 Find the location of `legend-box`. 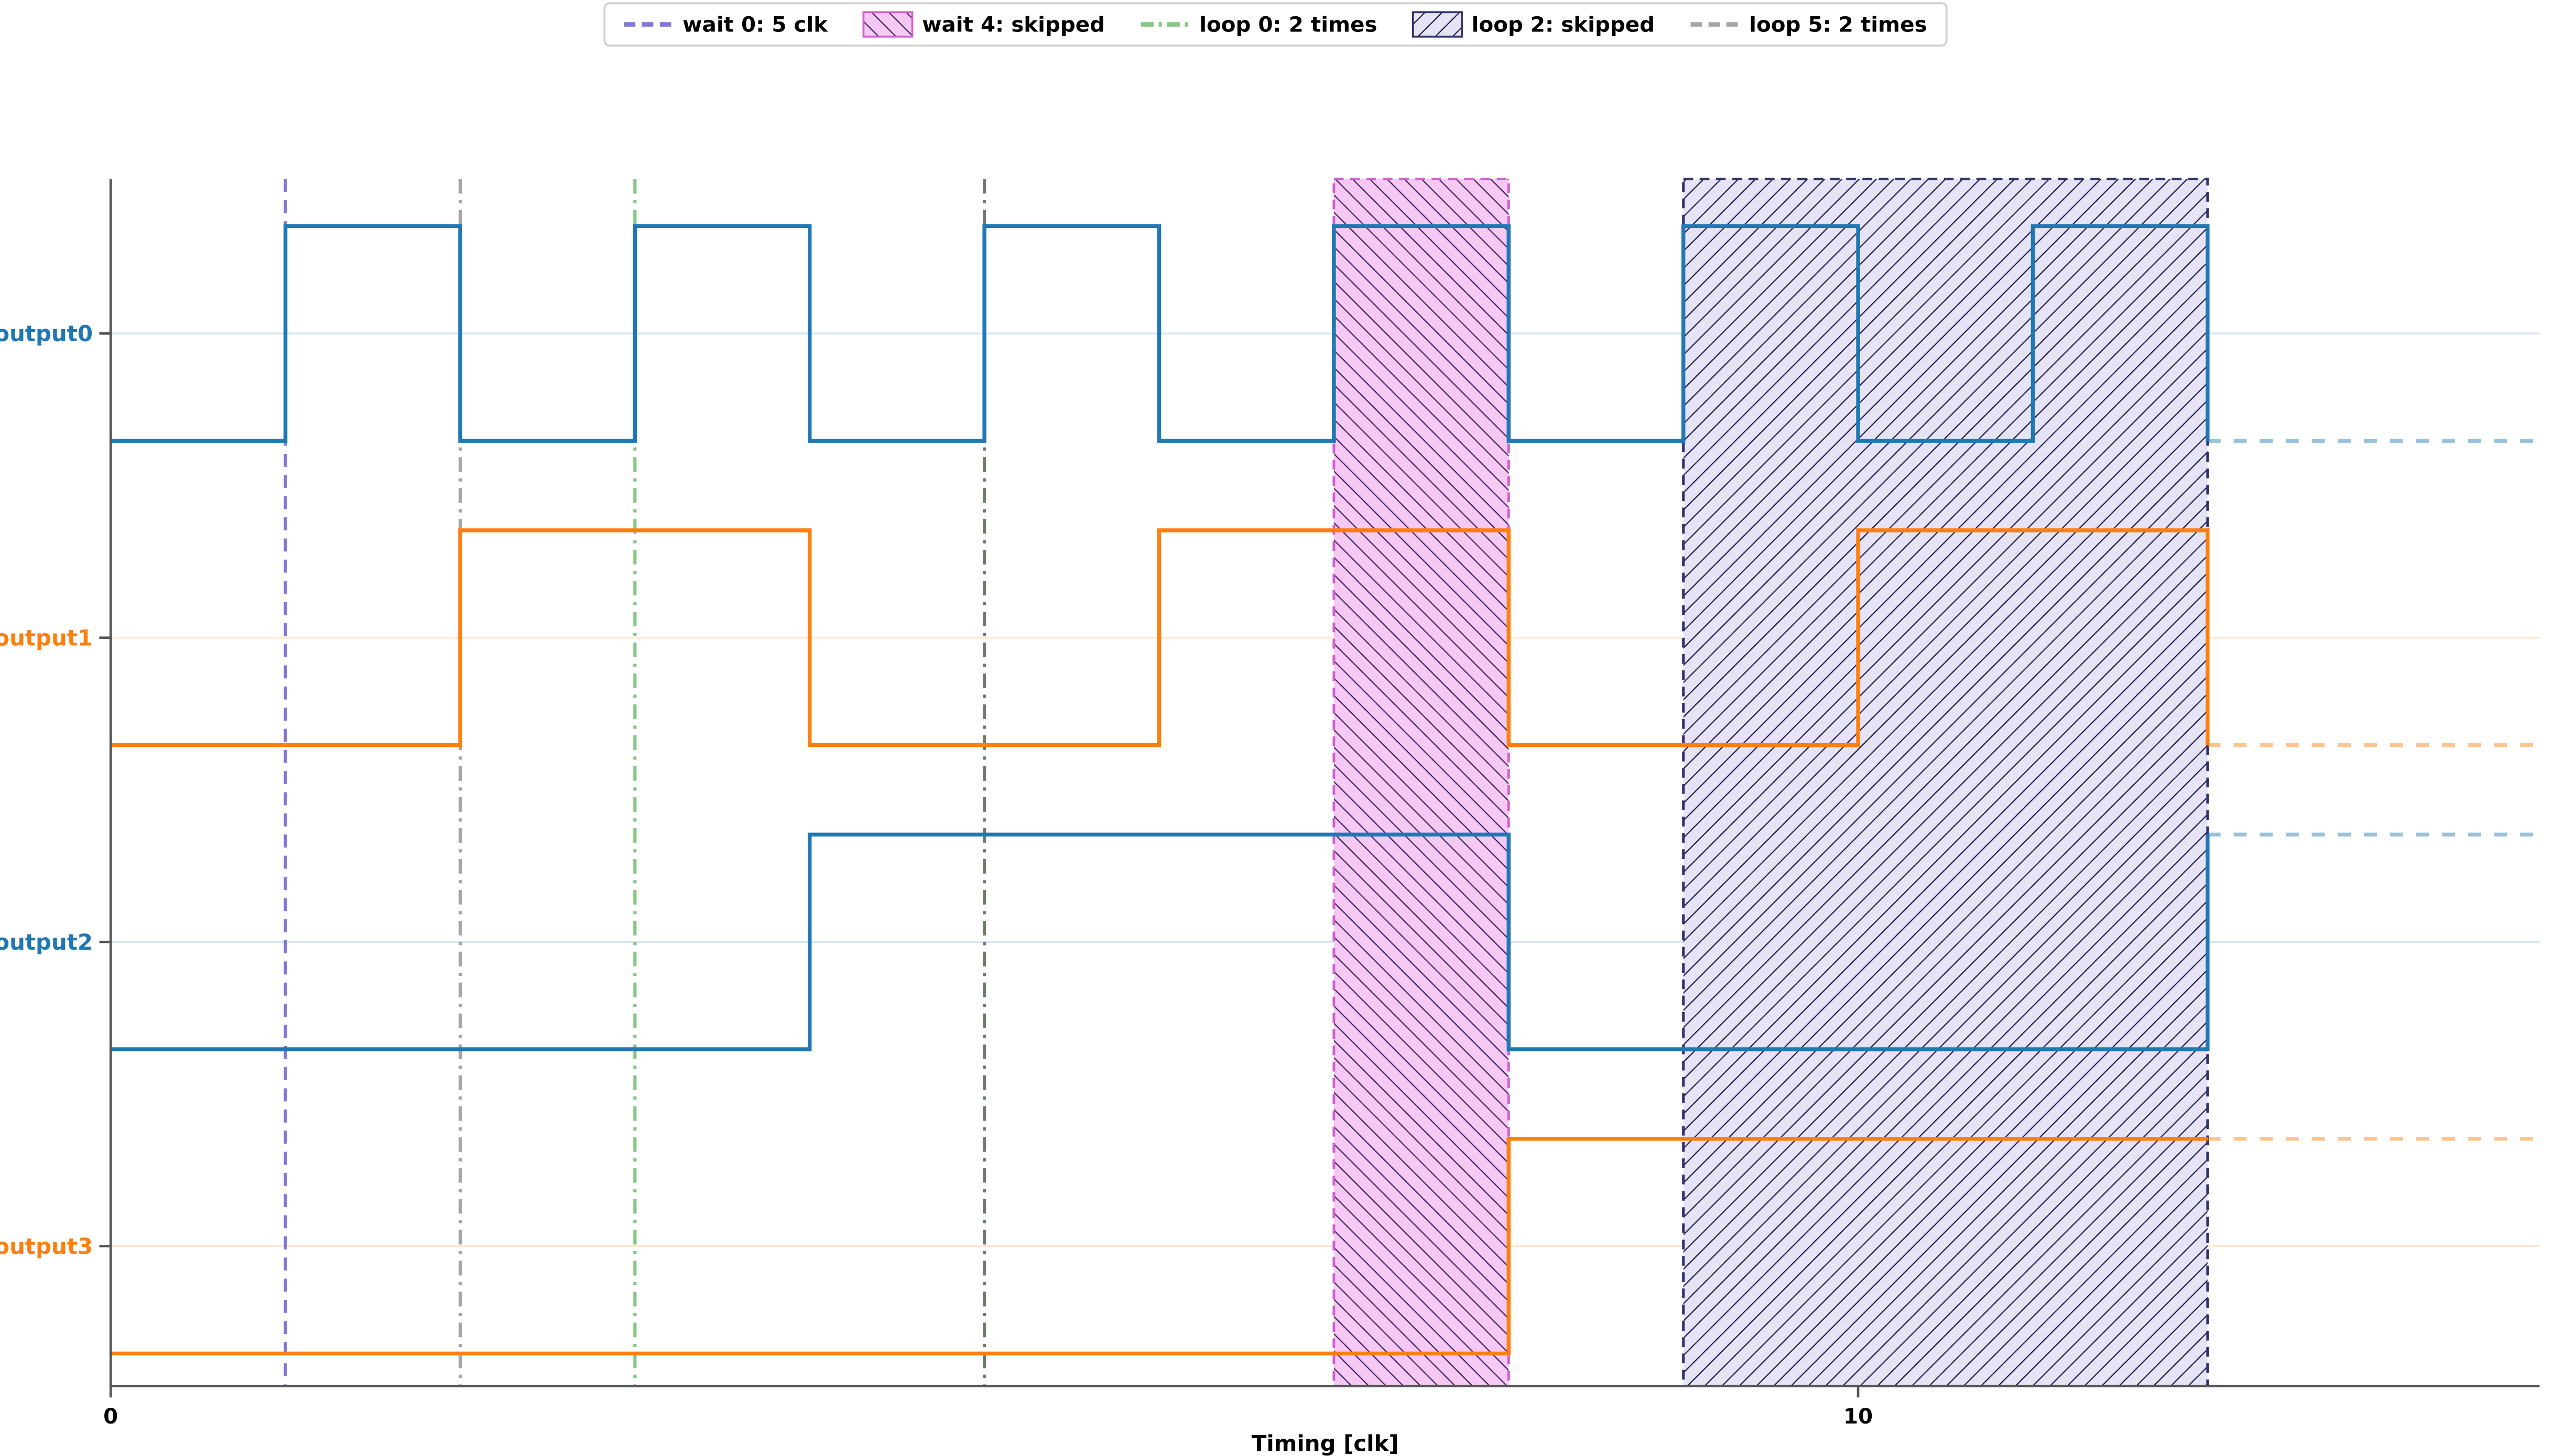

legend-box is located at coordinates (1275, 25).